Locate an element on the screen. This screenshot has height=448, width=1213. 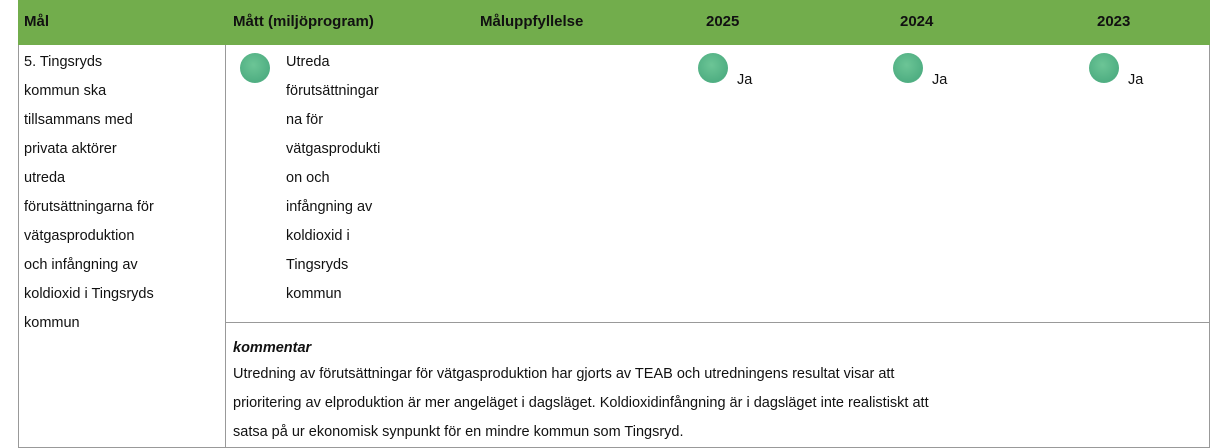
goal-text: förutsättningarna för is located at coordinates (89, 207).